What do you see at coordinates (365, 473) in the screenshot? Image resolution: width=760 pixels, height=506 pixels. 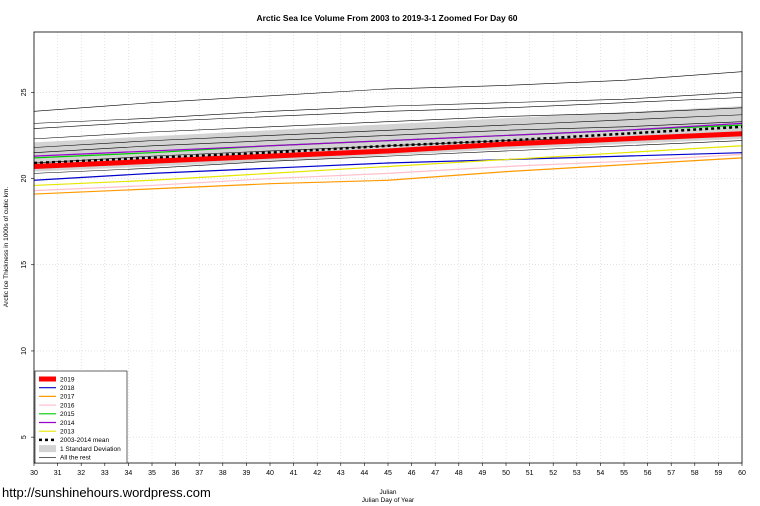 I see `x-tick-label: 44` at bounding box center [365, 473].